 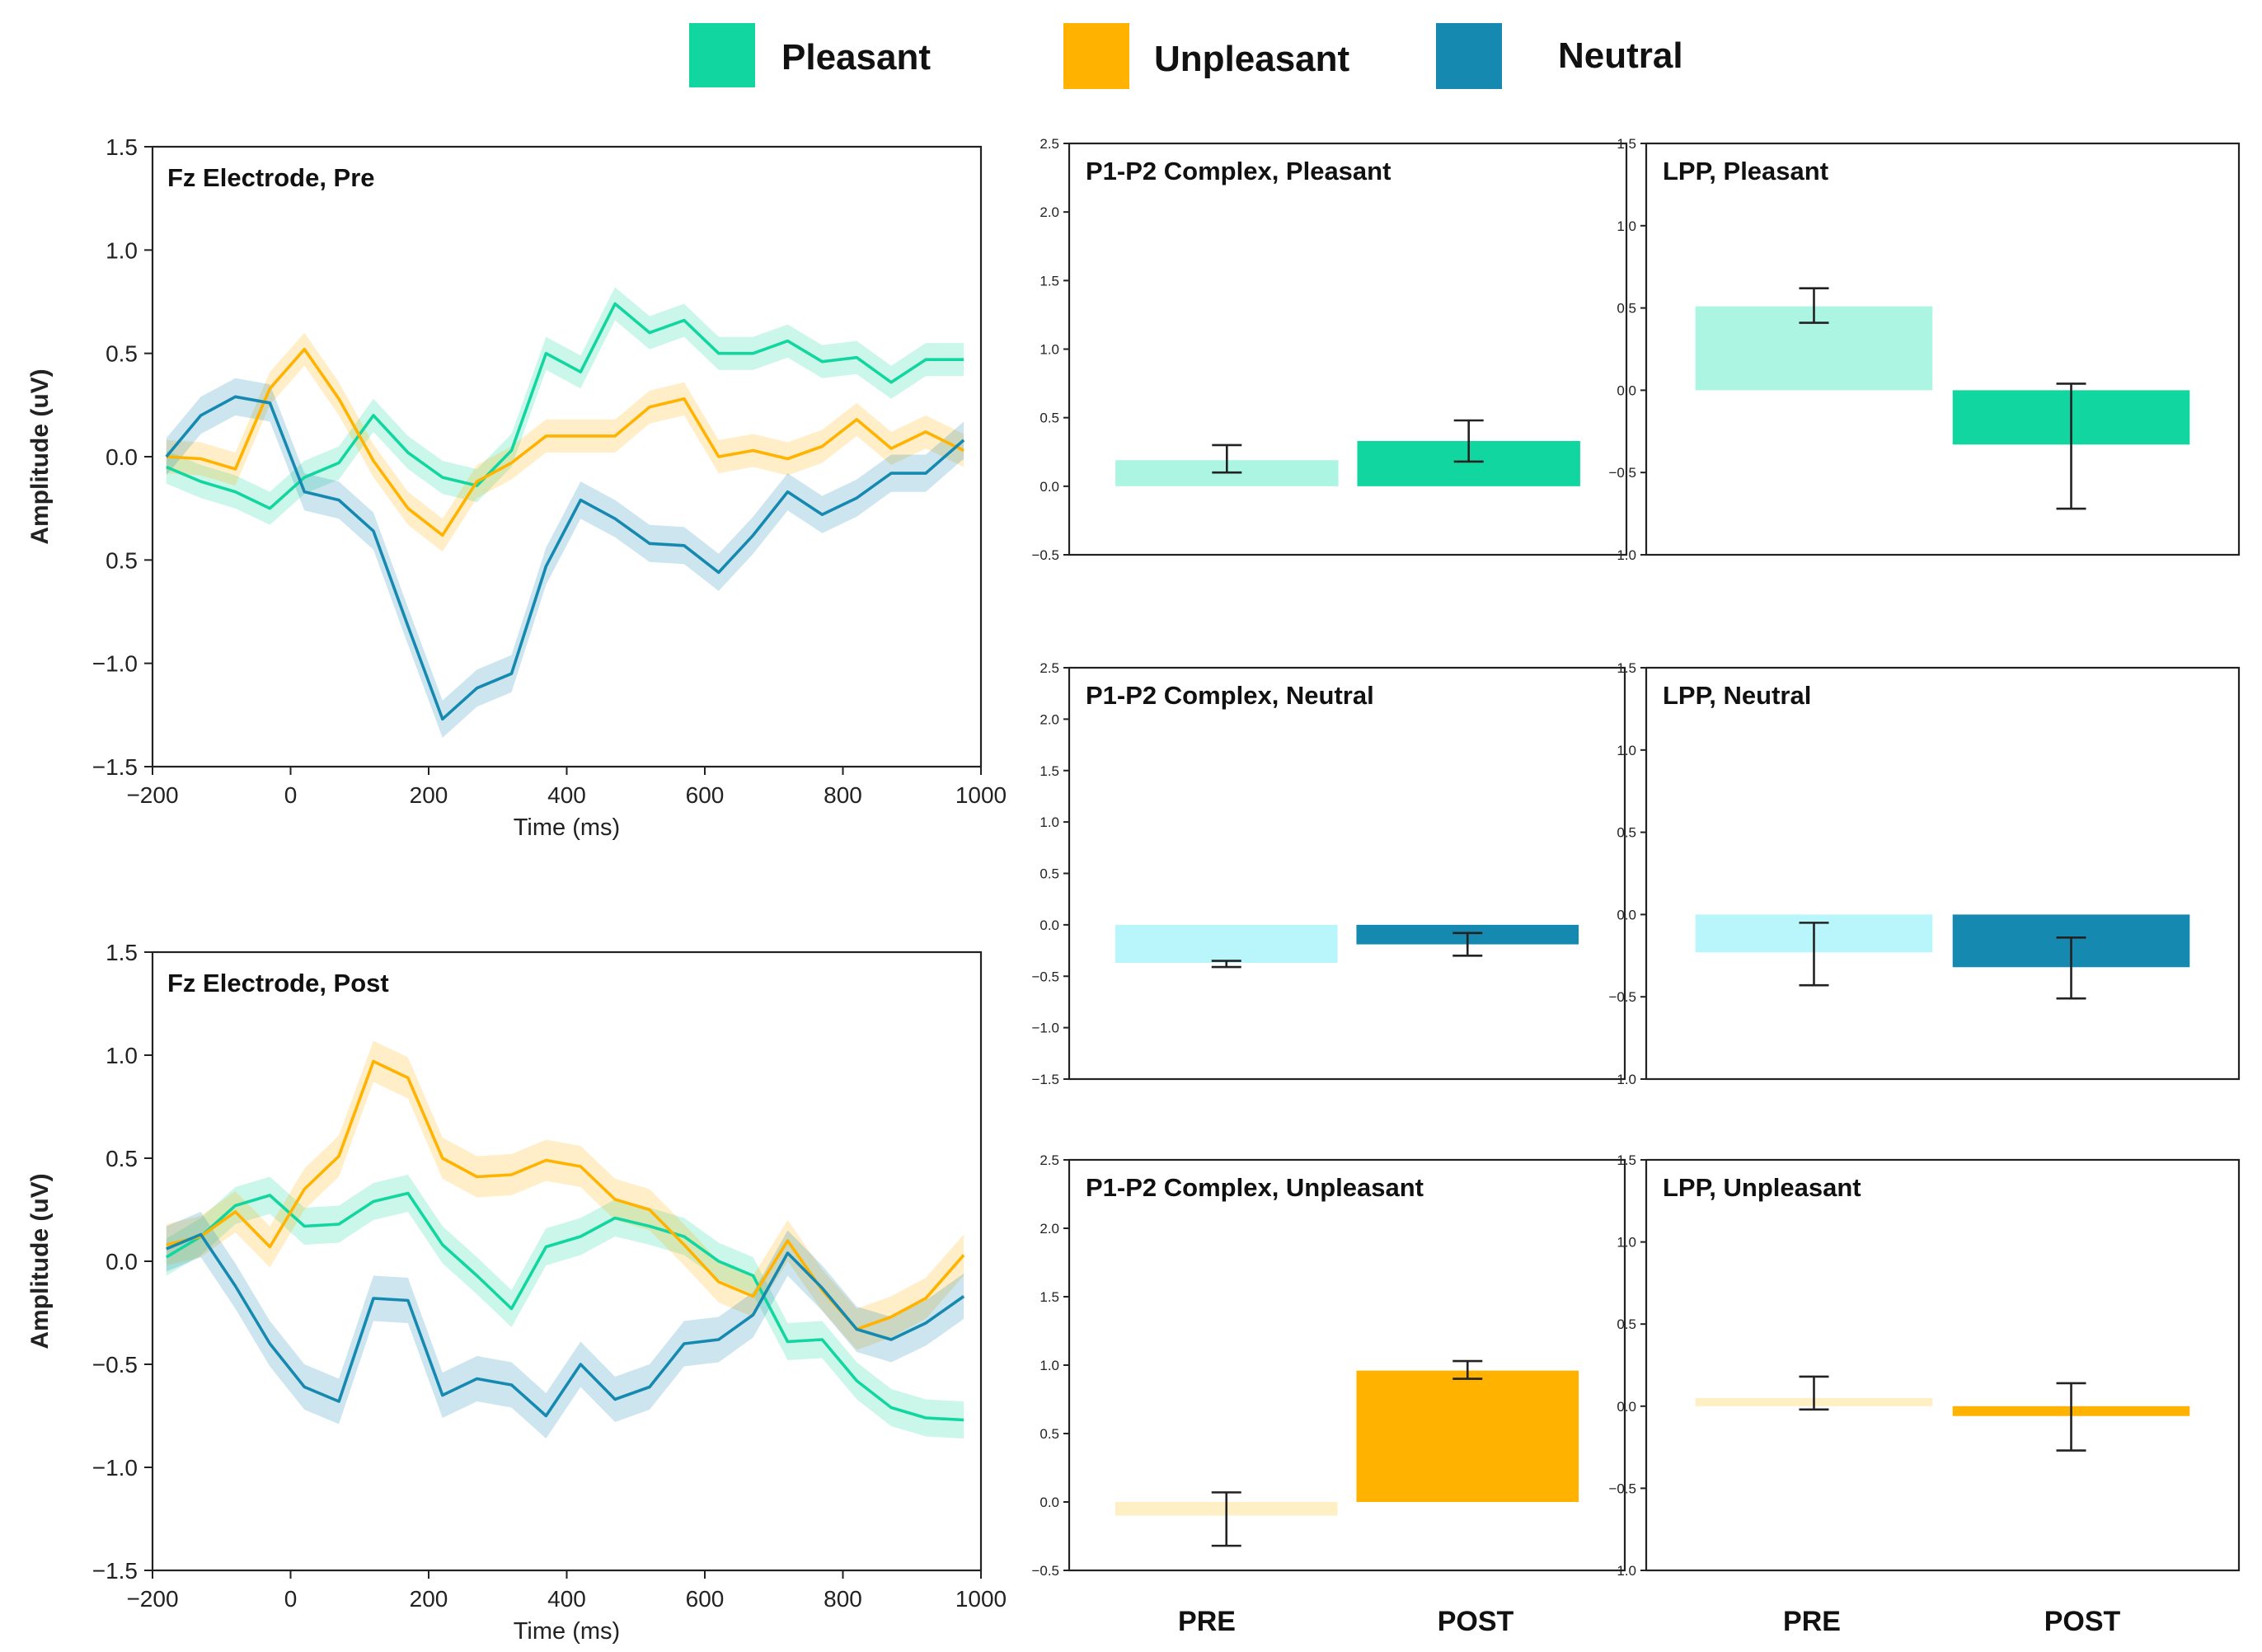 What do you see at coordinates (1620, 56) in the screenshot?
I see `legend-label-neutral: Neutral` at bounding box center [1620, 56].